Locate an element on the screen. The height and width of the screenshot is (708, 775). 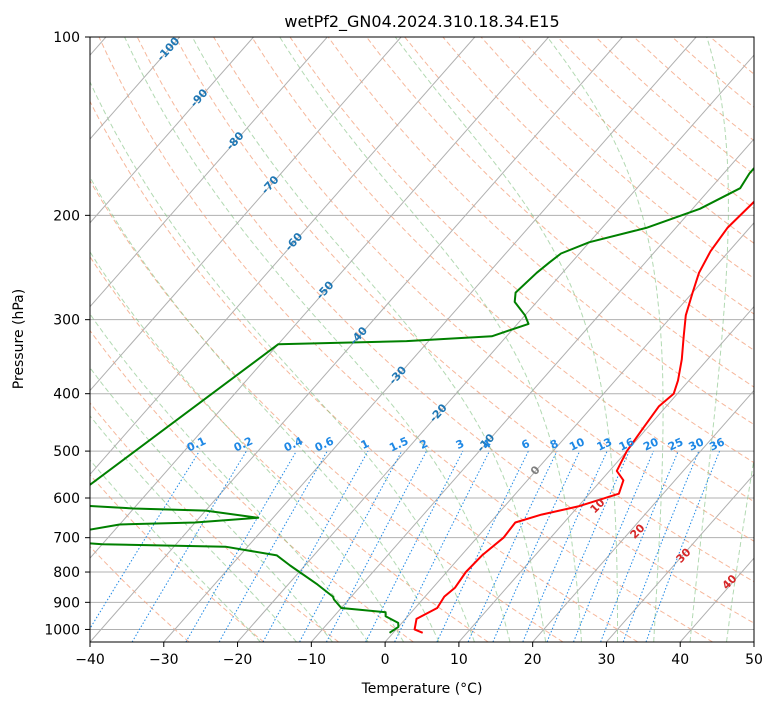
mixing-ratio-label: 25 is located at coordinates (675, 444).